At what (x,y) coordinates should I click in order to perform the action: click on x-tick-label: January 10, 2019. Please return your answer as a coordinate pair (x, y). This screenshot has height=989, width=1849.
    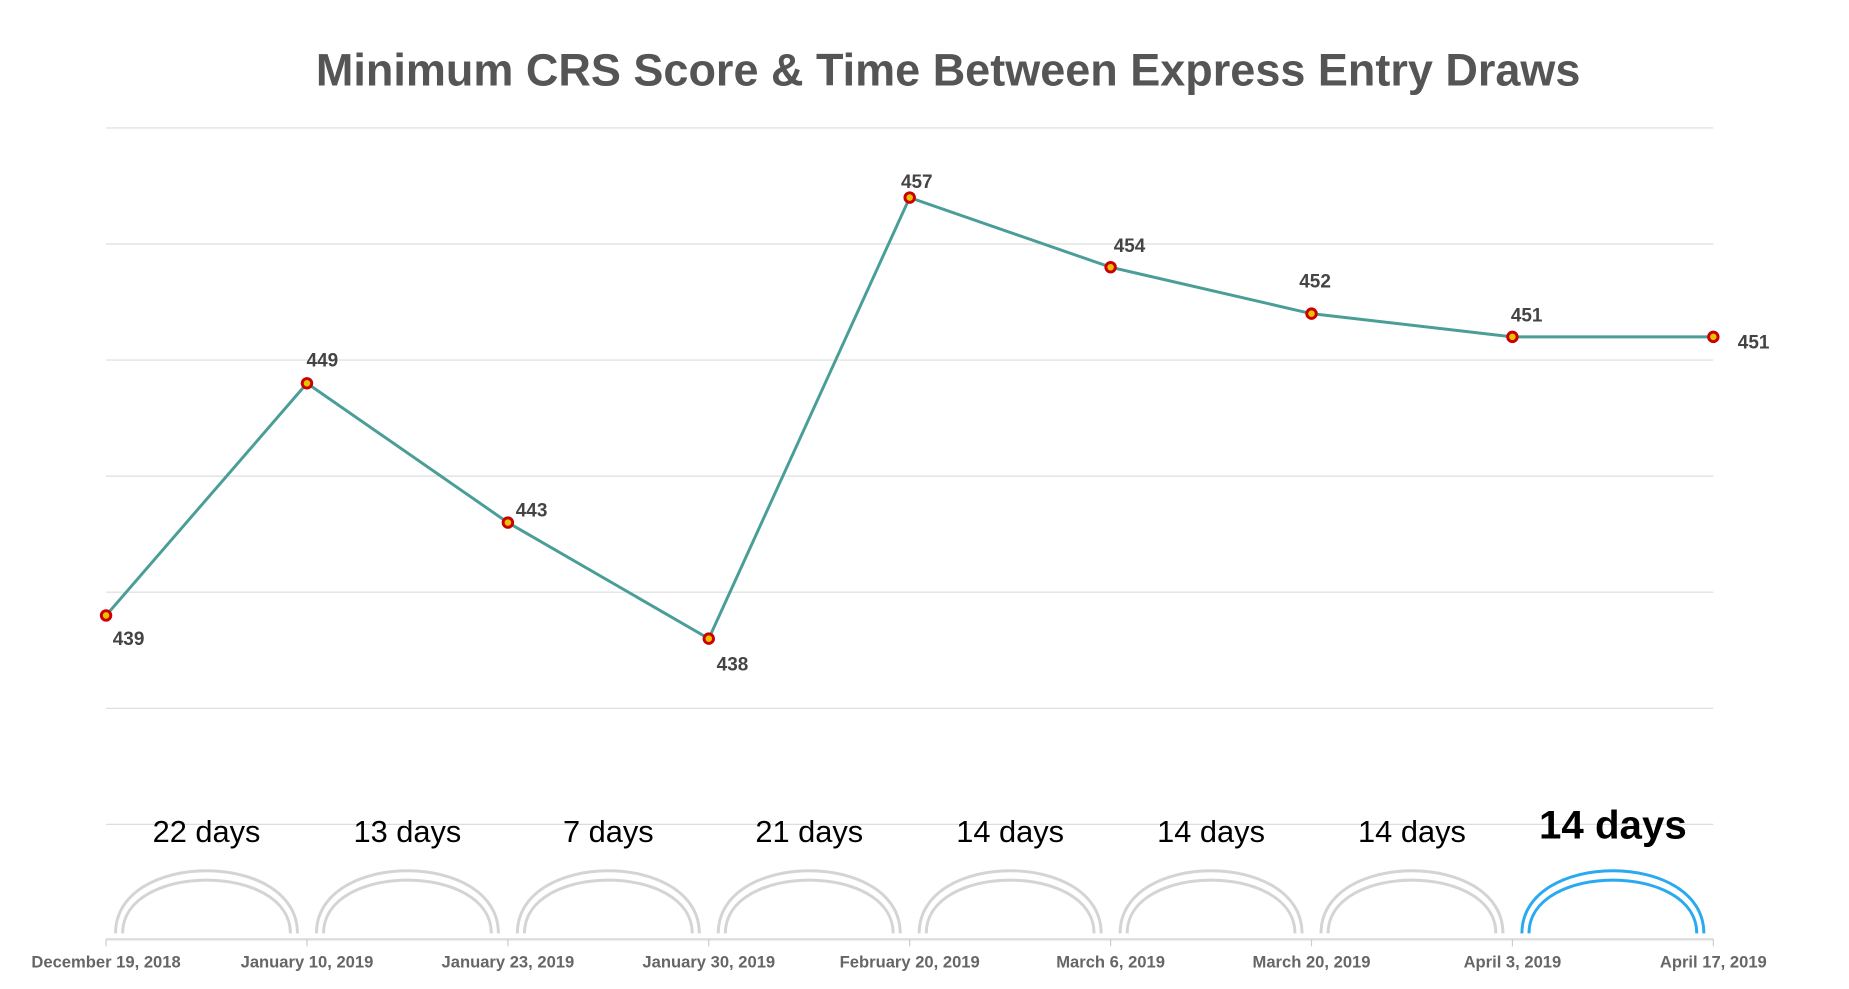
    Looking at the image, I should click on (307, 962).